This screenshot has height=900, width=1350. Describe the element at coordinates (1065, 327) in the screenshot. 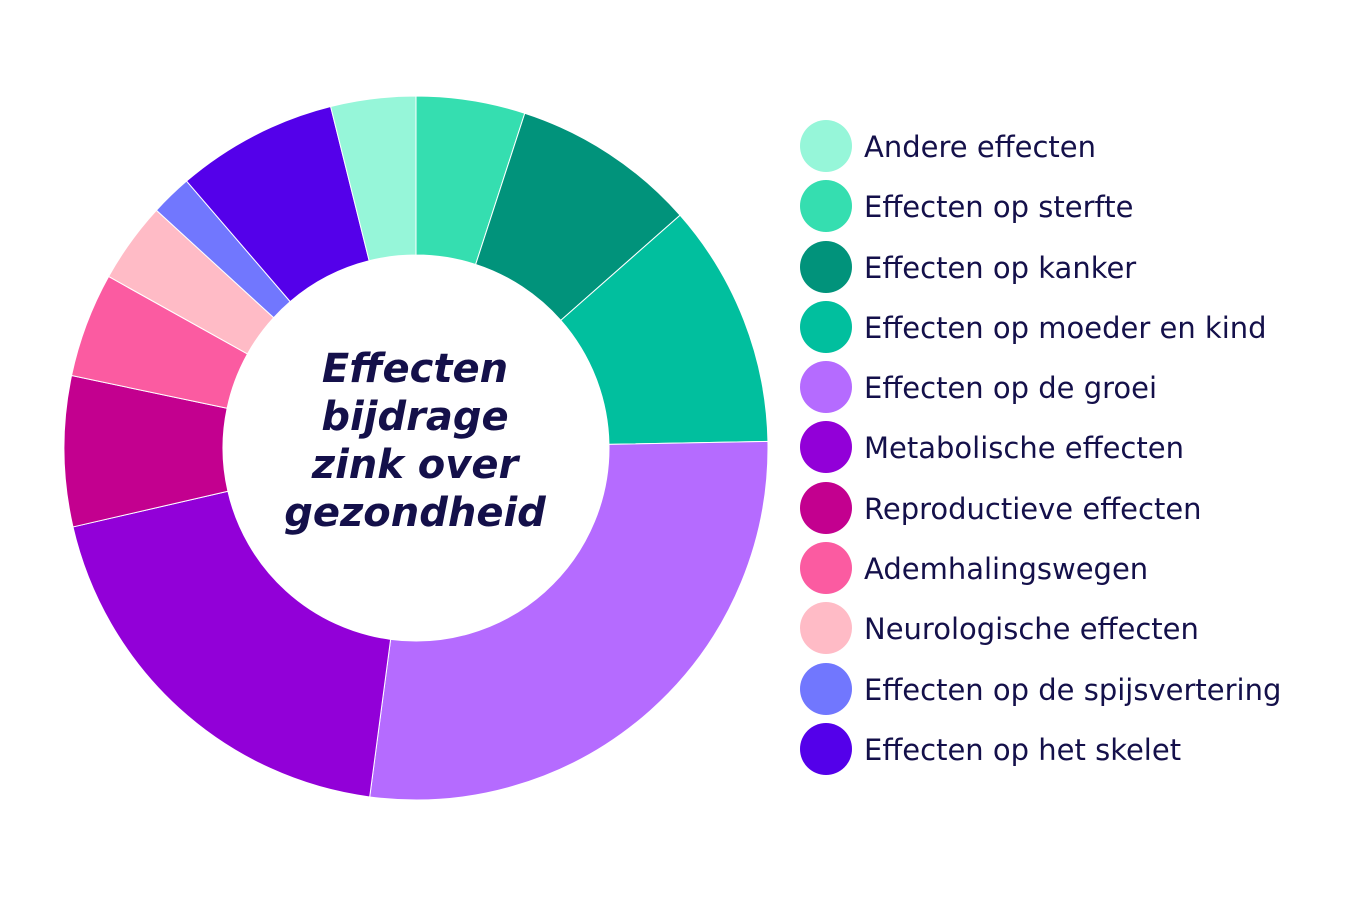

I see `legend-label: Effecten op moeder en kind` at that location.